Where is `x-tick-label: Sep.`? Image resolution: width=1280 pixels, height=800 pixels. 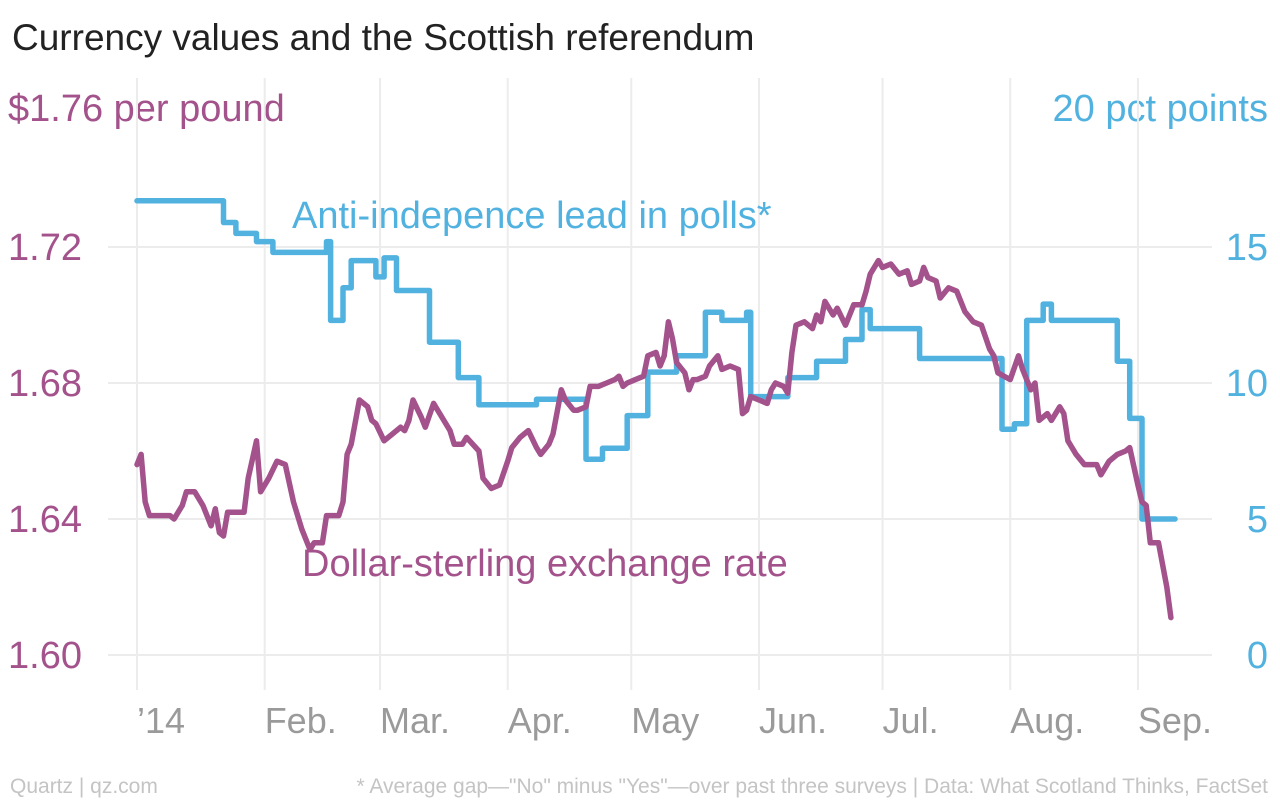 x-tick-label: Sep. is located at coordinates (1175, 720).